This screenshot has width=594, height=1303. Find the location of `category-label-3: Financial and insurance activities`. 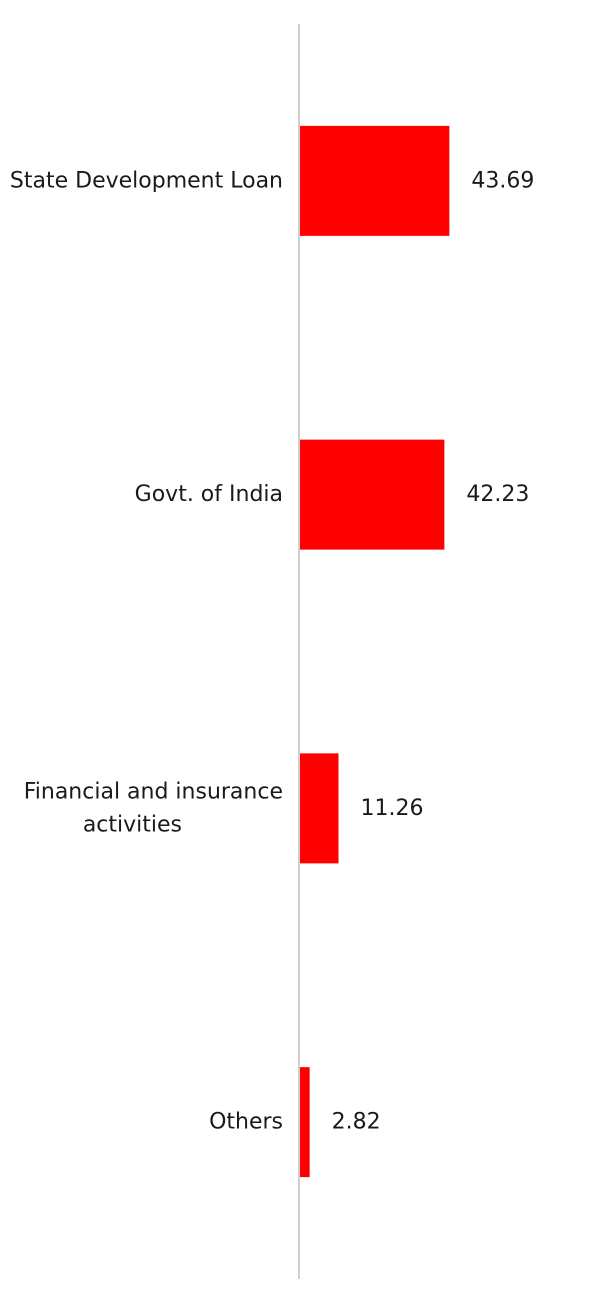

category-label-3: Financial and insurance activities is located at coordinates (153, 808).